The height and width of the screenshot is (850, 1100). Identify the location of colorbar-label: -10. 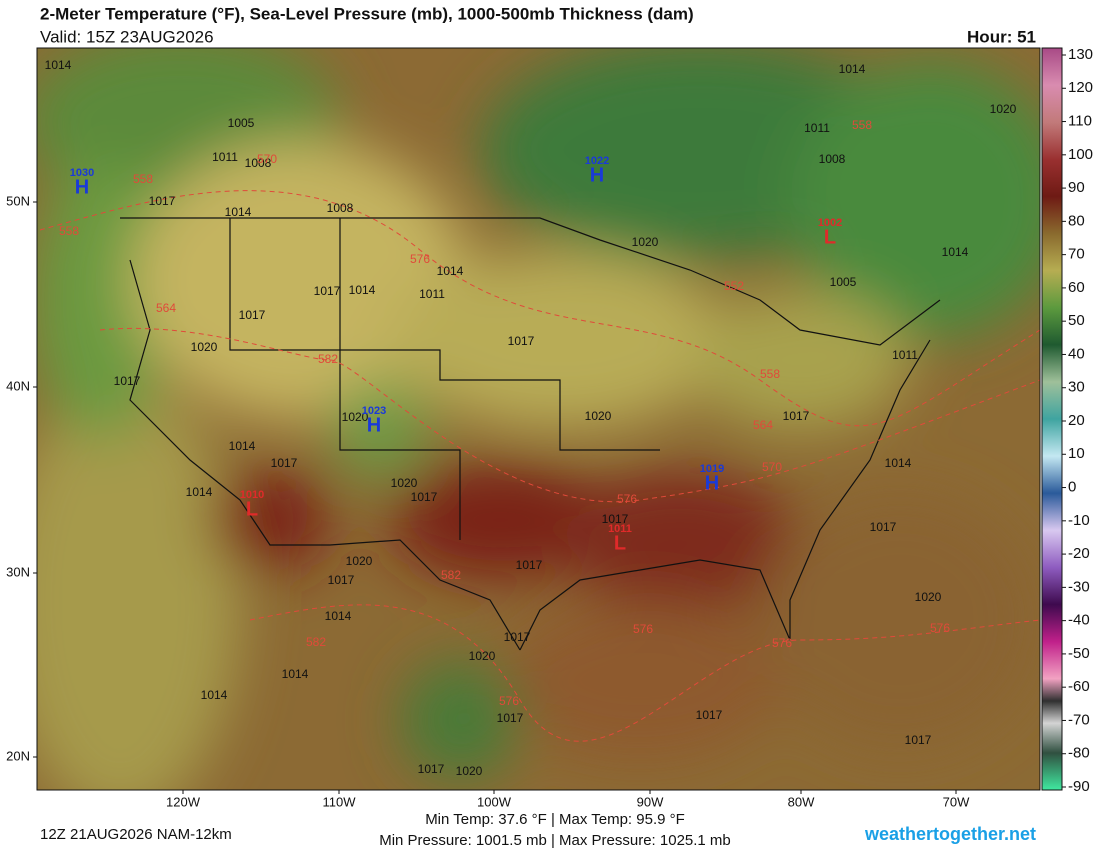
(1079, 520).